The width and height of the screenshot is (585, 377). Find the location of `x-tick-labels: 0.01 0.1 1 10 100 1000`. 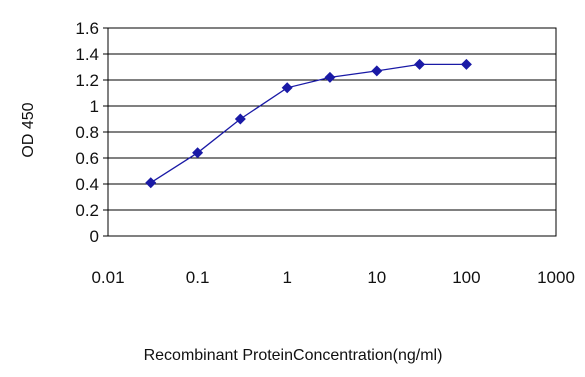

x-tick-labels: 0.01 0.1 1 10 100 1000 is located at coordinates (332, 277).